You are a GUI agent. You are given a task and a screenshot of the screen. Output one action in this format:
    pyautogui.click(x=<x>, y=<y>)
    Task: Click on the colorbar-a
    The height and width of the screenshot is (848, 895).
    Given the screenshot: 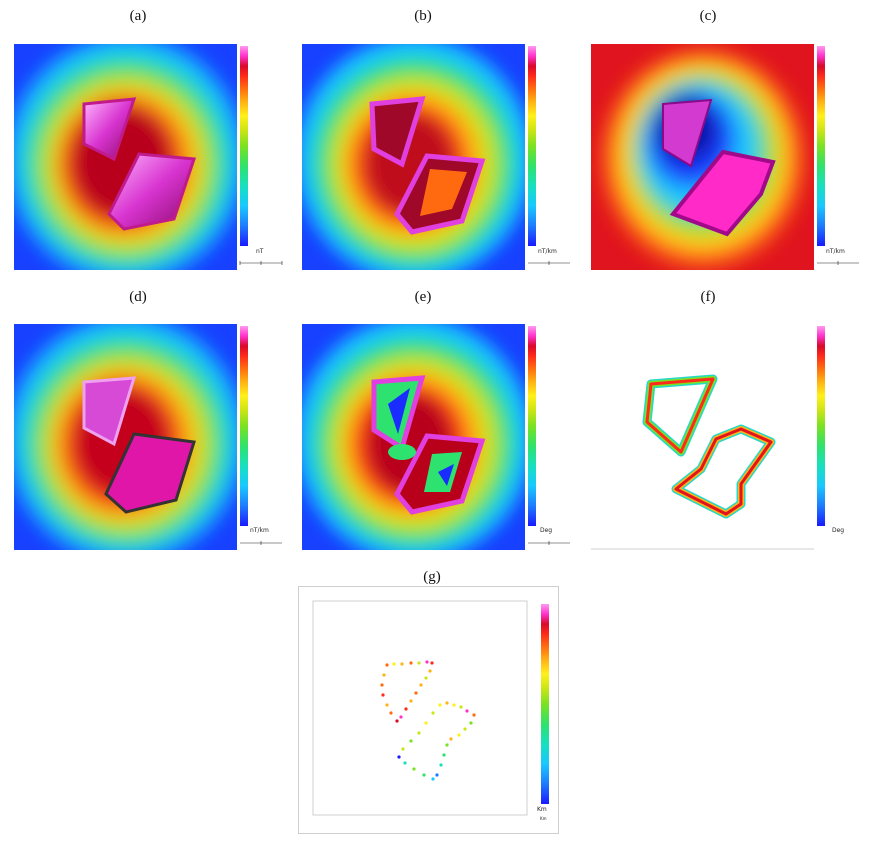 What is the action you would take?
    pyautogui.click(x=251, y=148)
    